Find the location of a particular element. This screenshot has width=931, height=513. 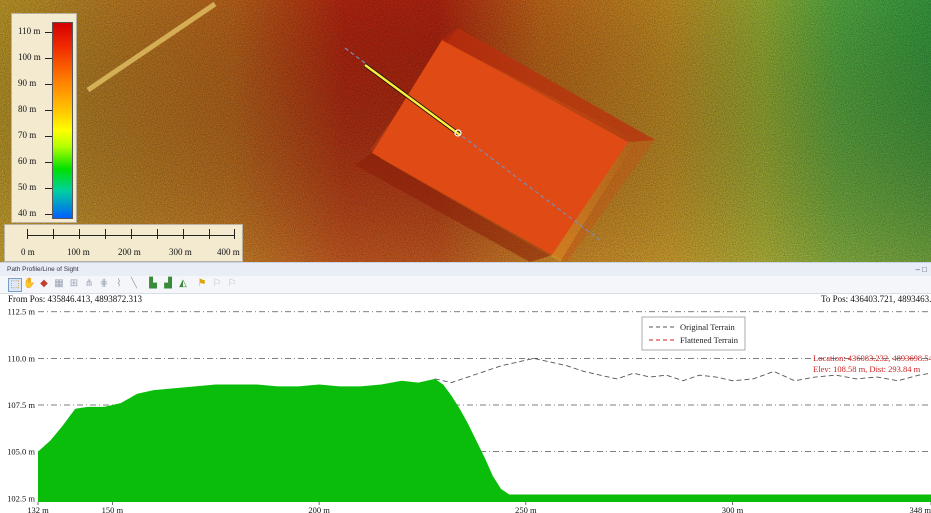

legend-label: 60 m is located at coordinates (27, 161).